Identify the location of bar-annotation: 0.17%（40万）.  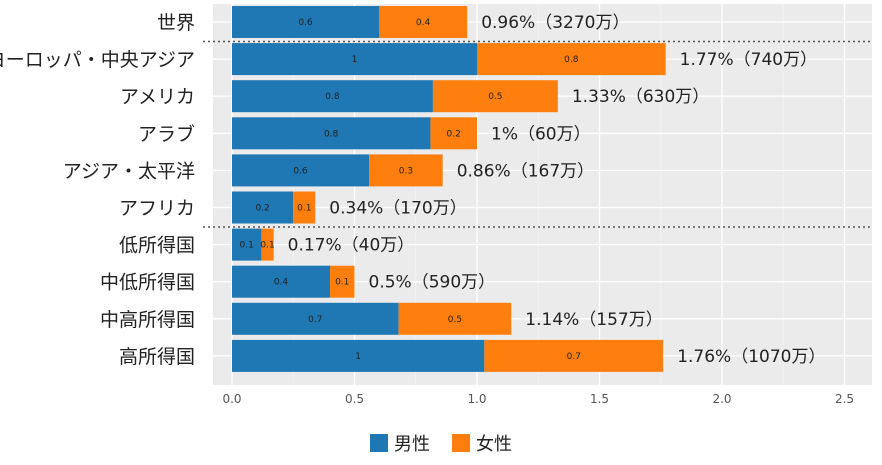
(351, 246).